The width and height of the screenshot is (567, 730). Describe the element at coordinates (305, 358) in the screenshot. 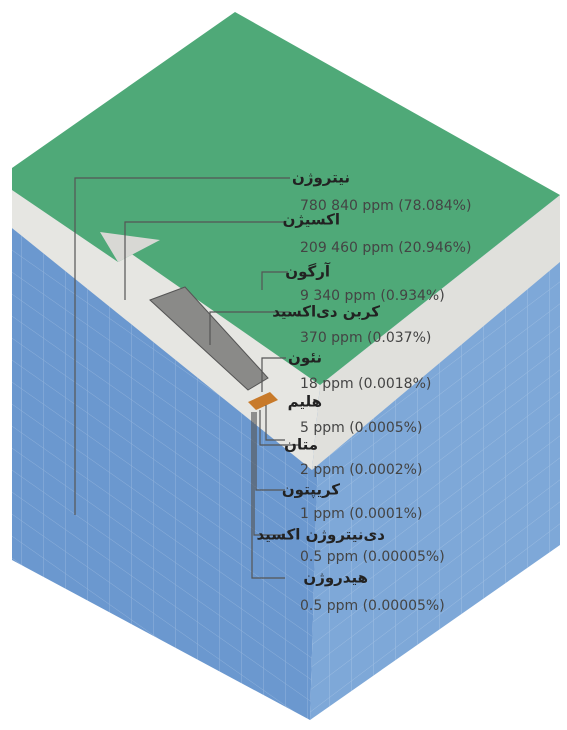

I see `item-name: نئون` at that location.